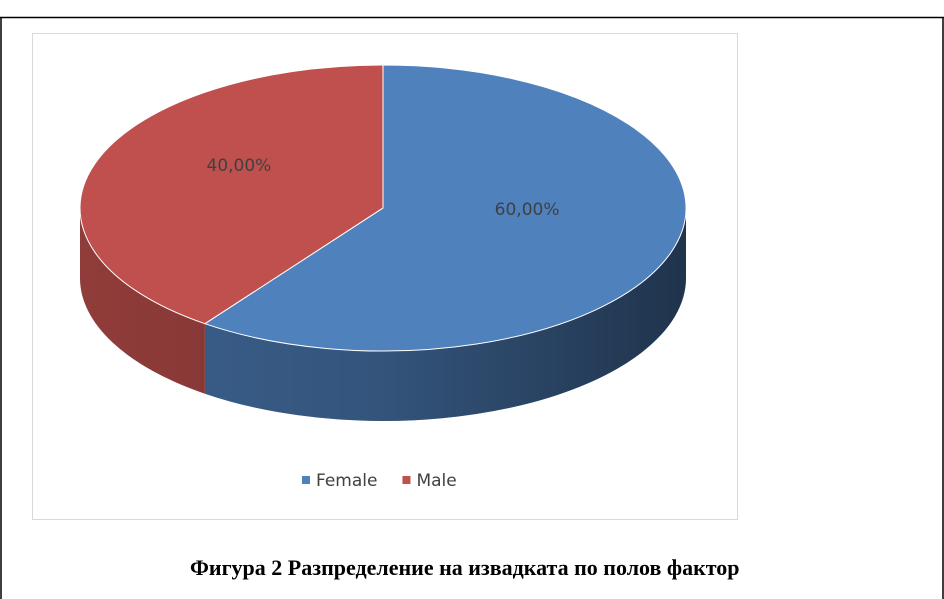  Describe the element at coordinates (436, 481) in the screenshot. I see `legend-label: Male` at that location.